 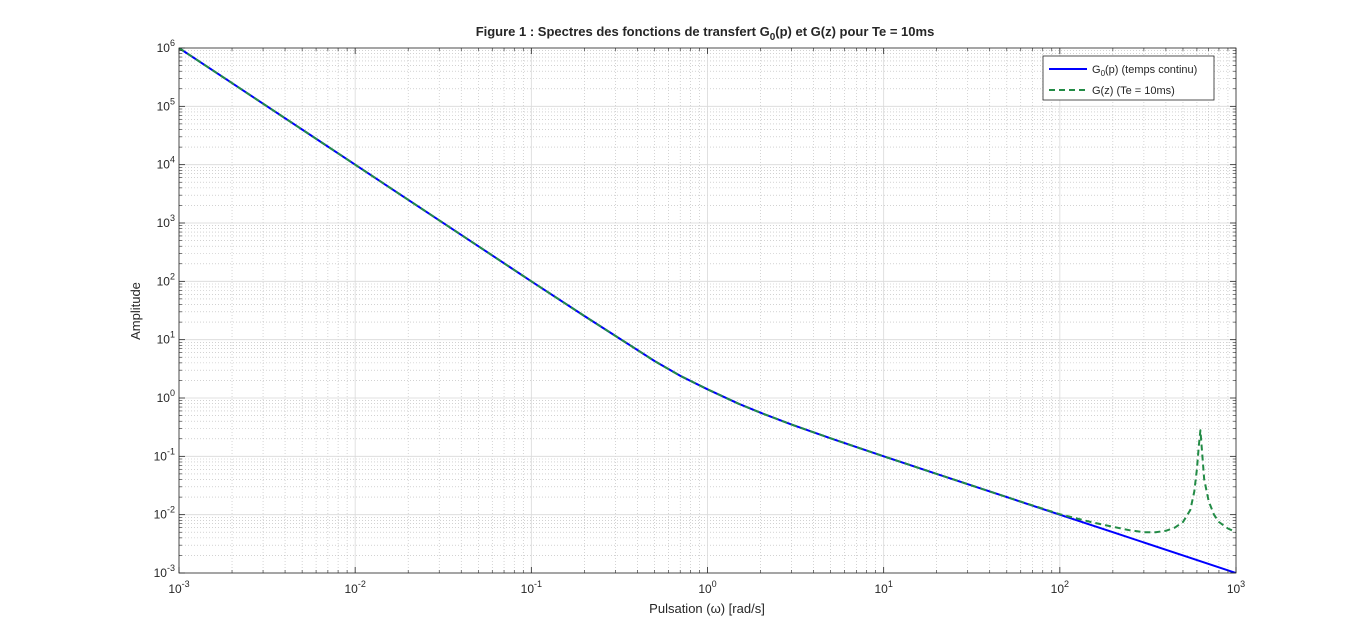 I want to click on y-tick-label-exp: -2, so click(x=171, y=510).